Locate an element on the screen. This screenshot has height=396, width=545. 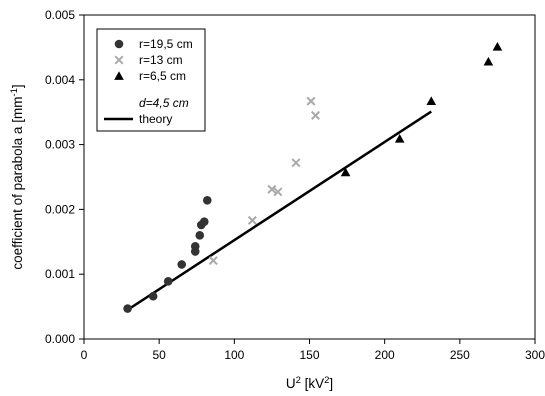
legend-series-label: r=13 cm is located at coordinates (161, 60).